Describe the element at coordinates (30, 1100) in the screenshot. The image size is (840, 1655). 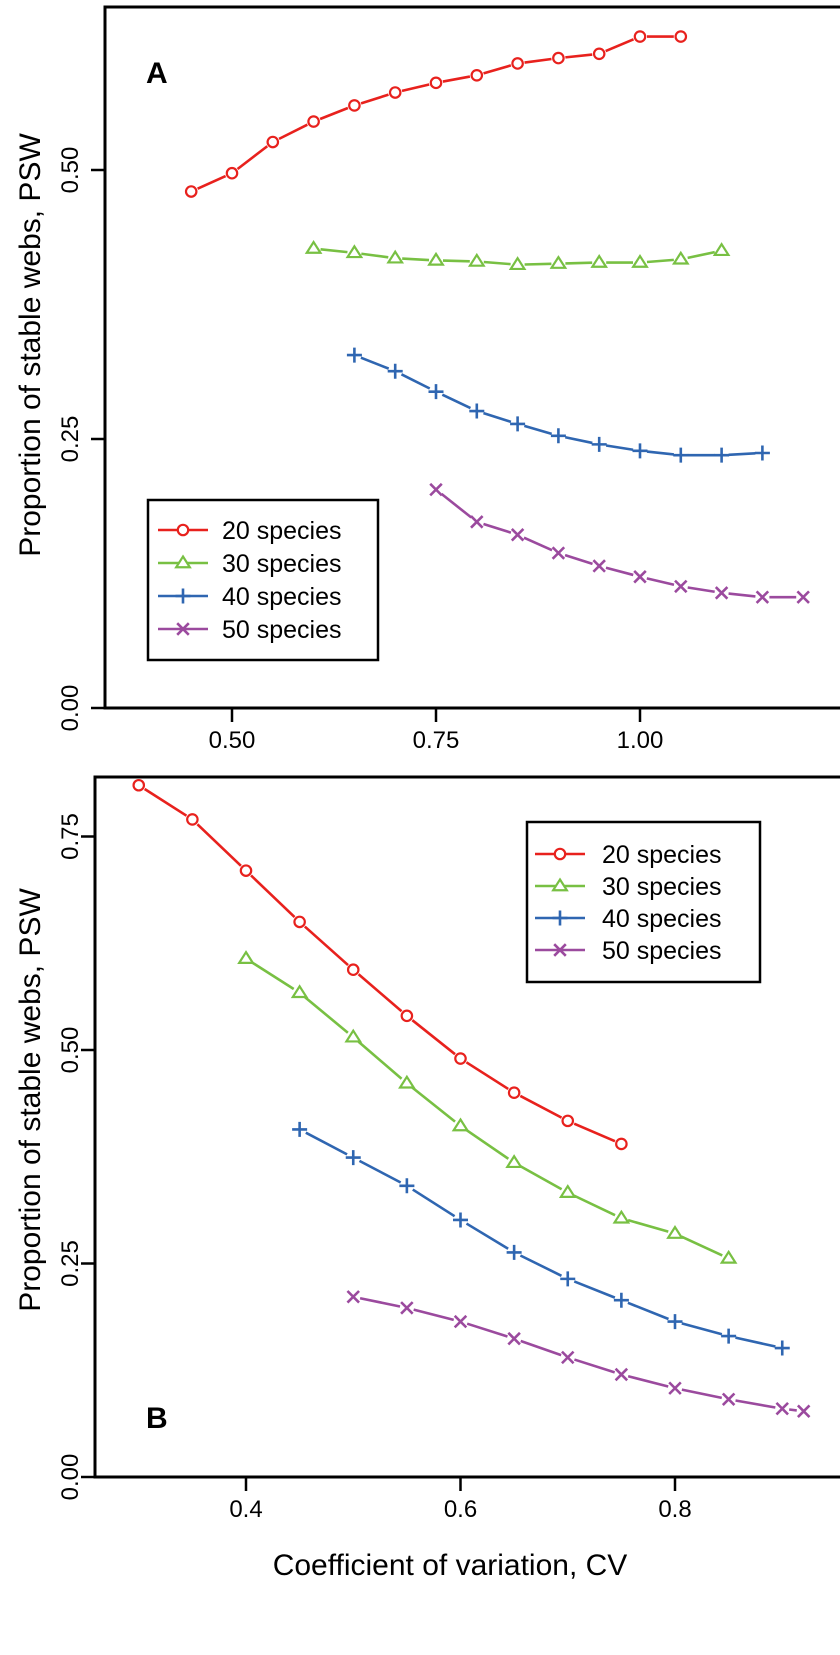
I see `y-axis-title: Proportion of stable webs, PSW` at that location.